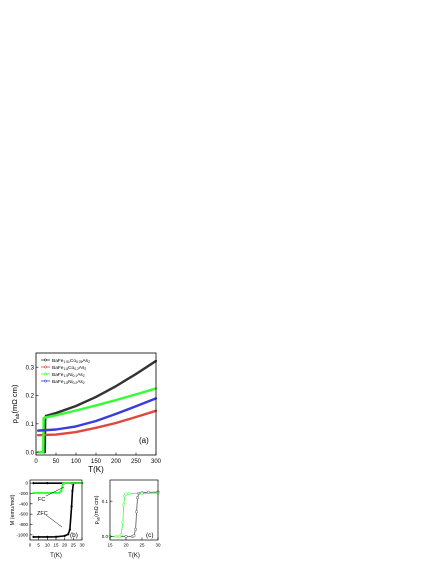 Image resolution: width=436 pixels, height=564 pixels. I want to click on panel-a-ylabel: ρab(mΩ cm), so click(15, 403).